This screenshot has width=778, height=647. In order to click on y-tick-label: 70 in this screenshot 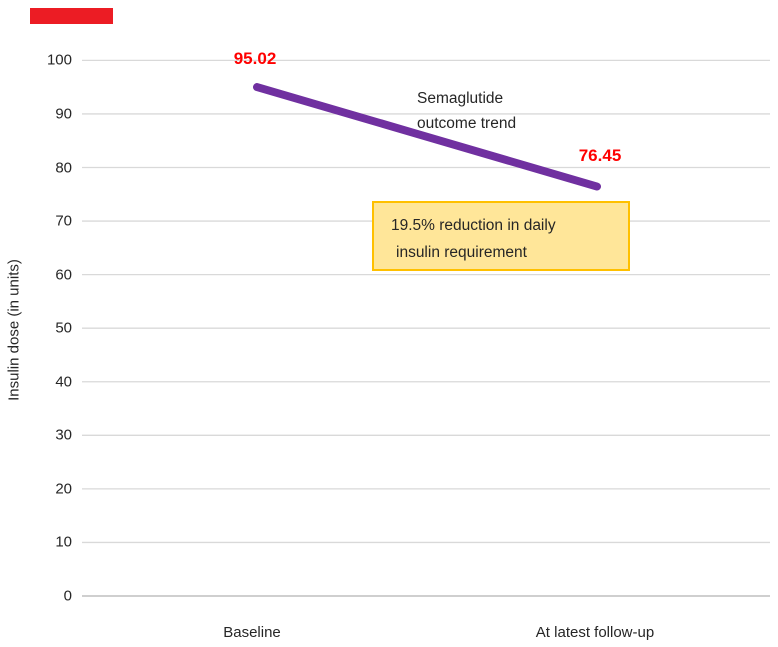, I will do `click(63, 221)`.